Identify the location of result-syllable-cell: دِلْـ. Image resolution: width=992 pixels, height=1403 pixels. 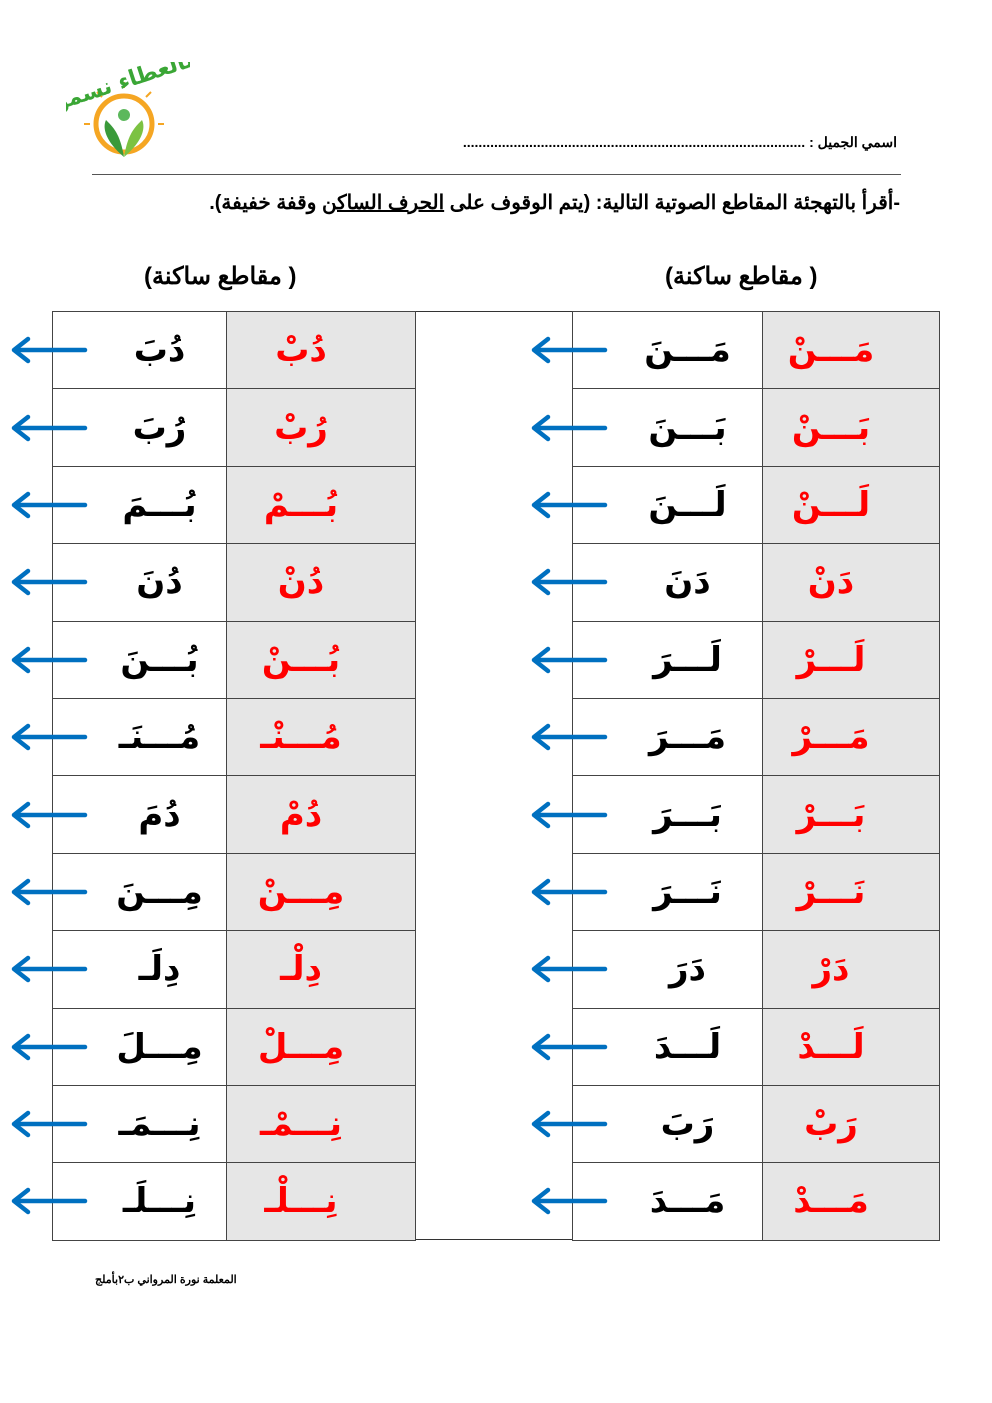
(321, 969).